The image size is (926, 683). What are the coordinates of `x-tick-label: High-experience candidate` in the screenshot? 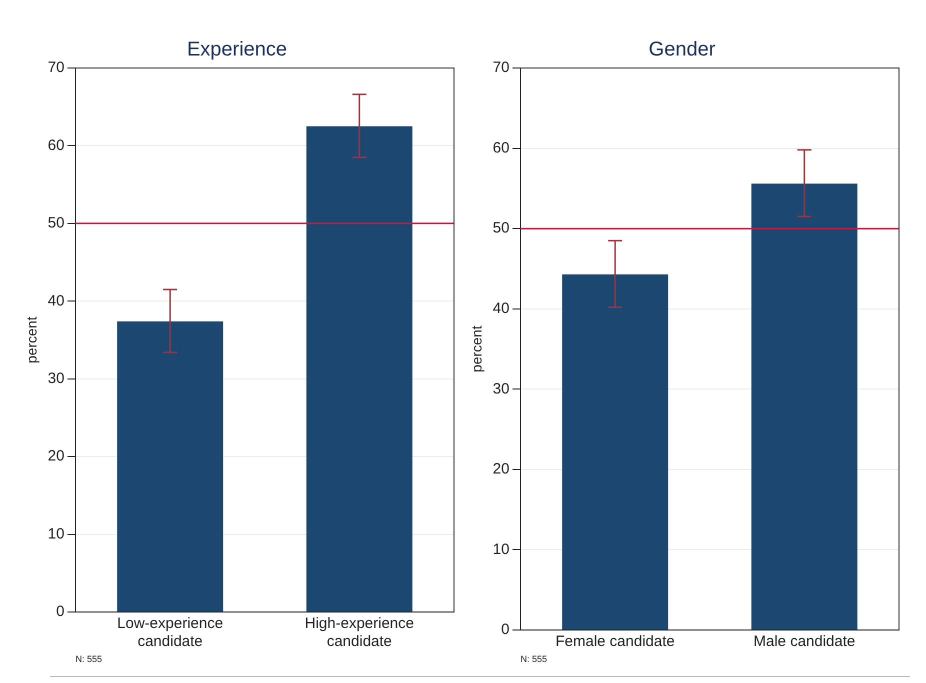 It's located at (359, 632).